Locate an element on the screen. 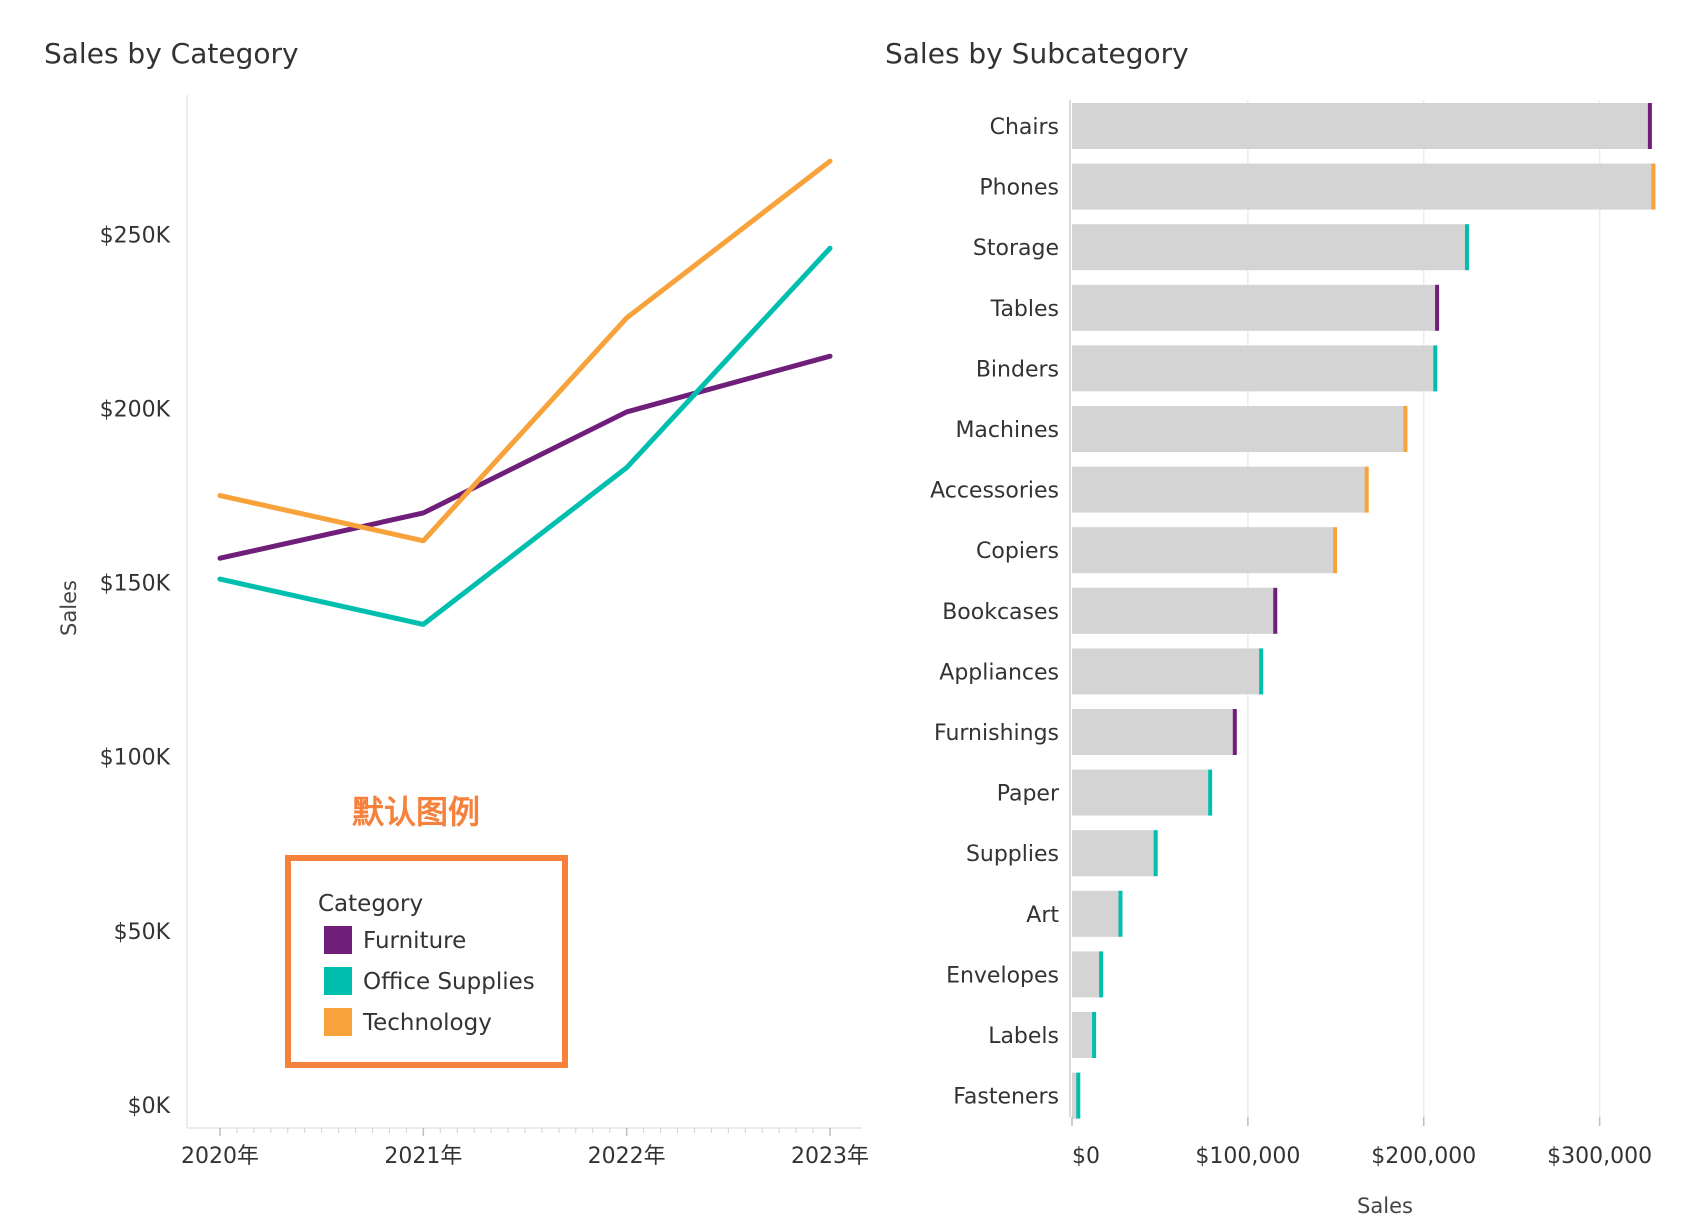  bar-chairs is located at coordinates (1360, 126).